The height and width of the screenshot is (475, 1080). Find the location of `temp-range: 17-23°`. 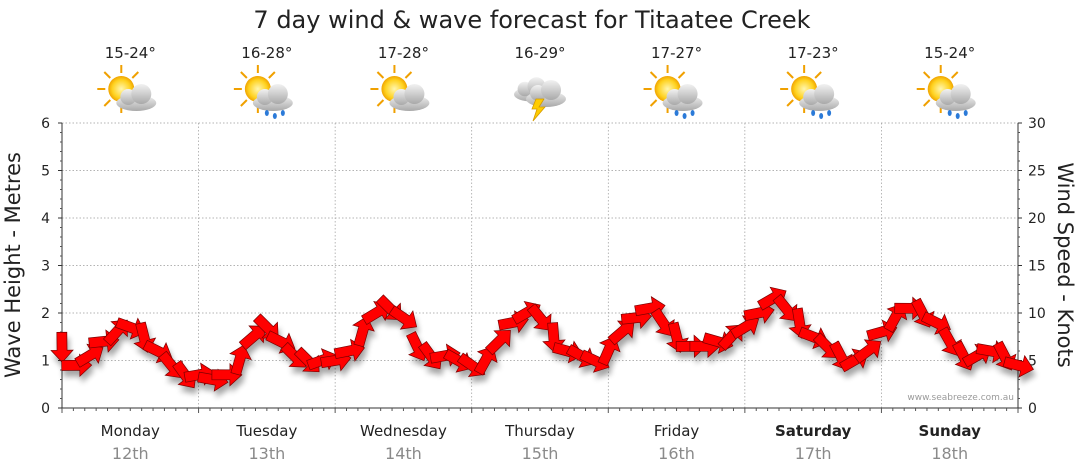

temp-range: 17-23° is located at coordinates (813, 53).